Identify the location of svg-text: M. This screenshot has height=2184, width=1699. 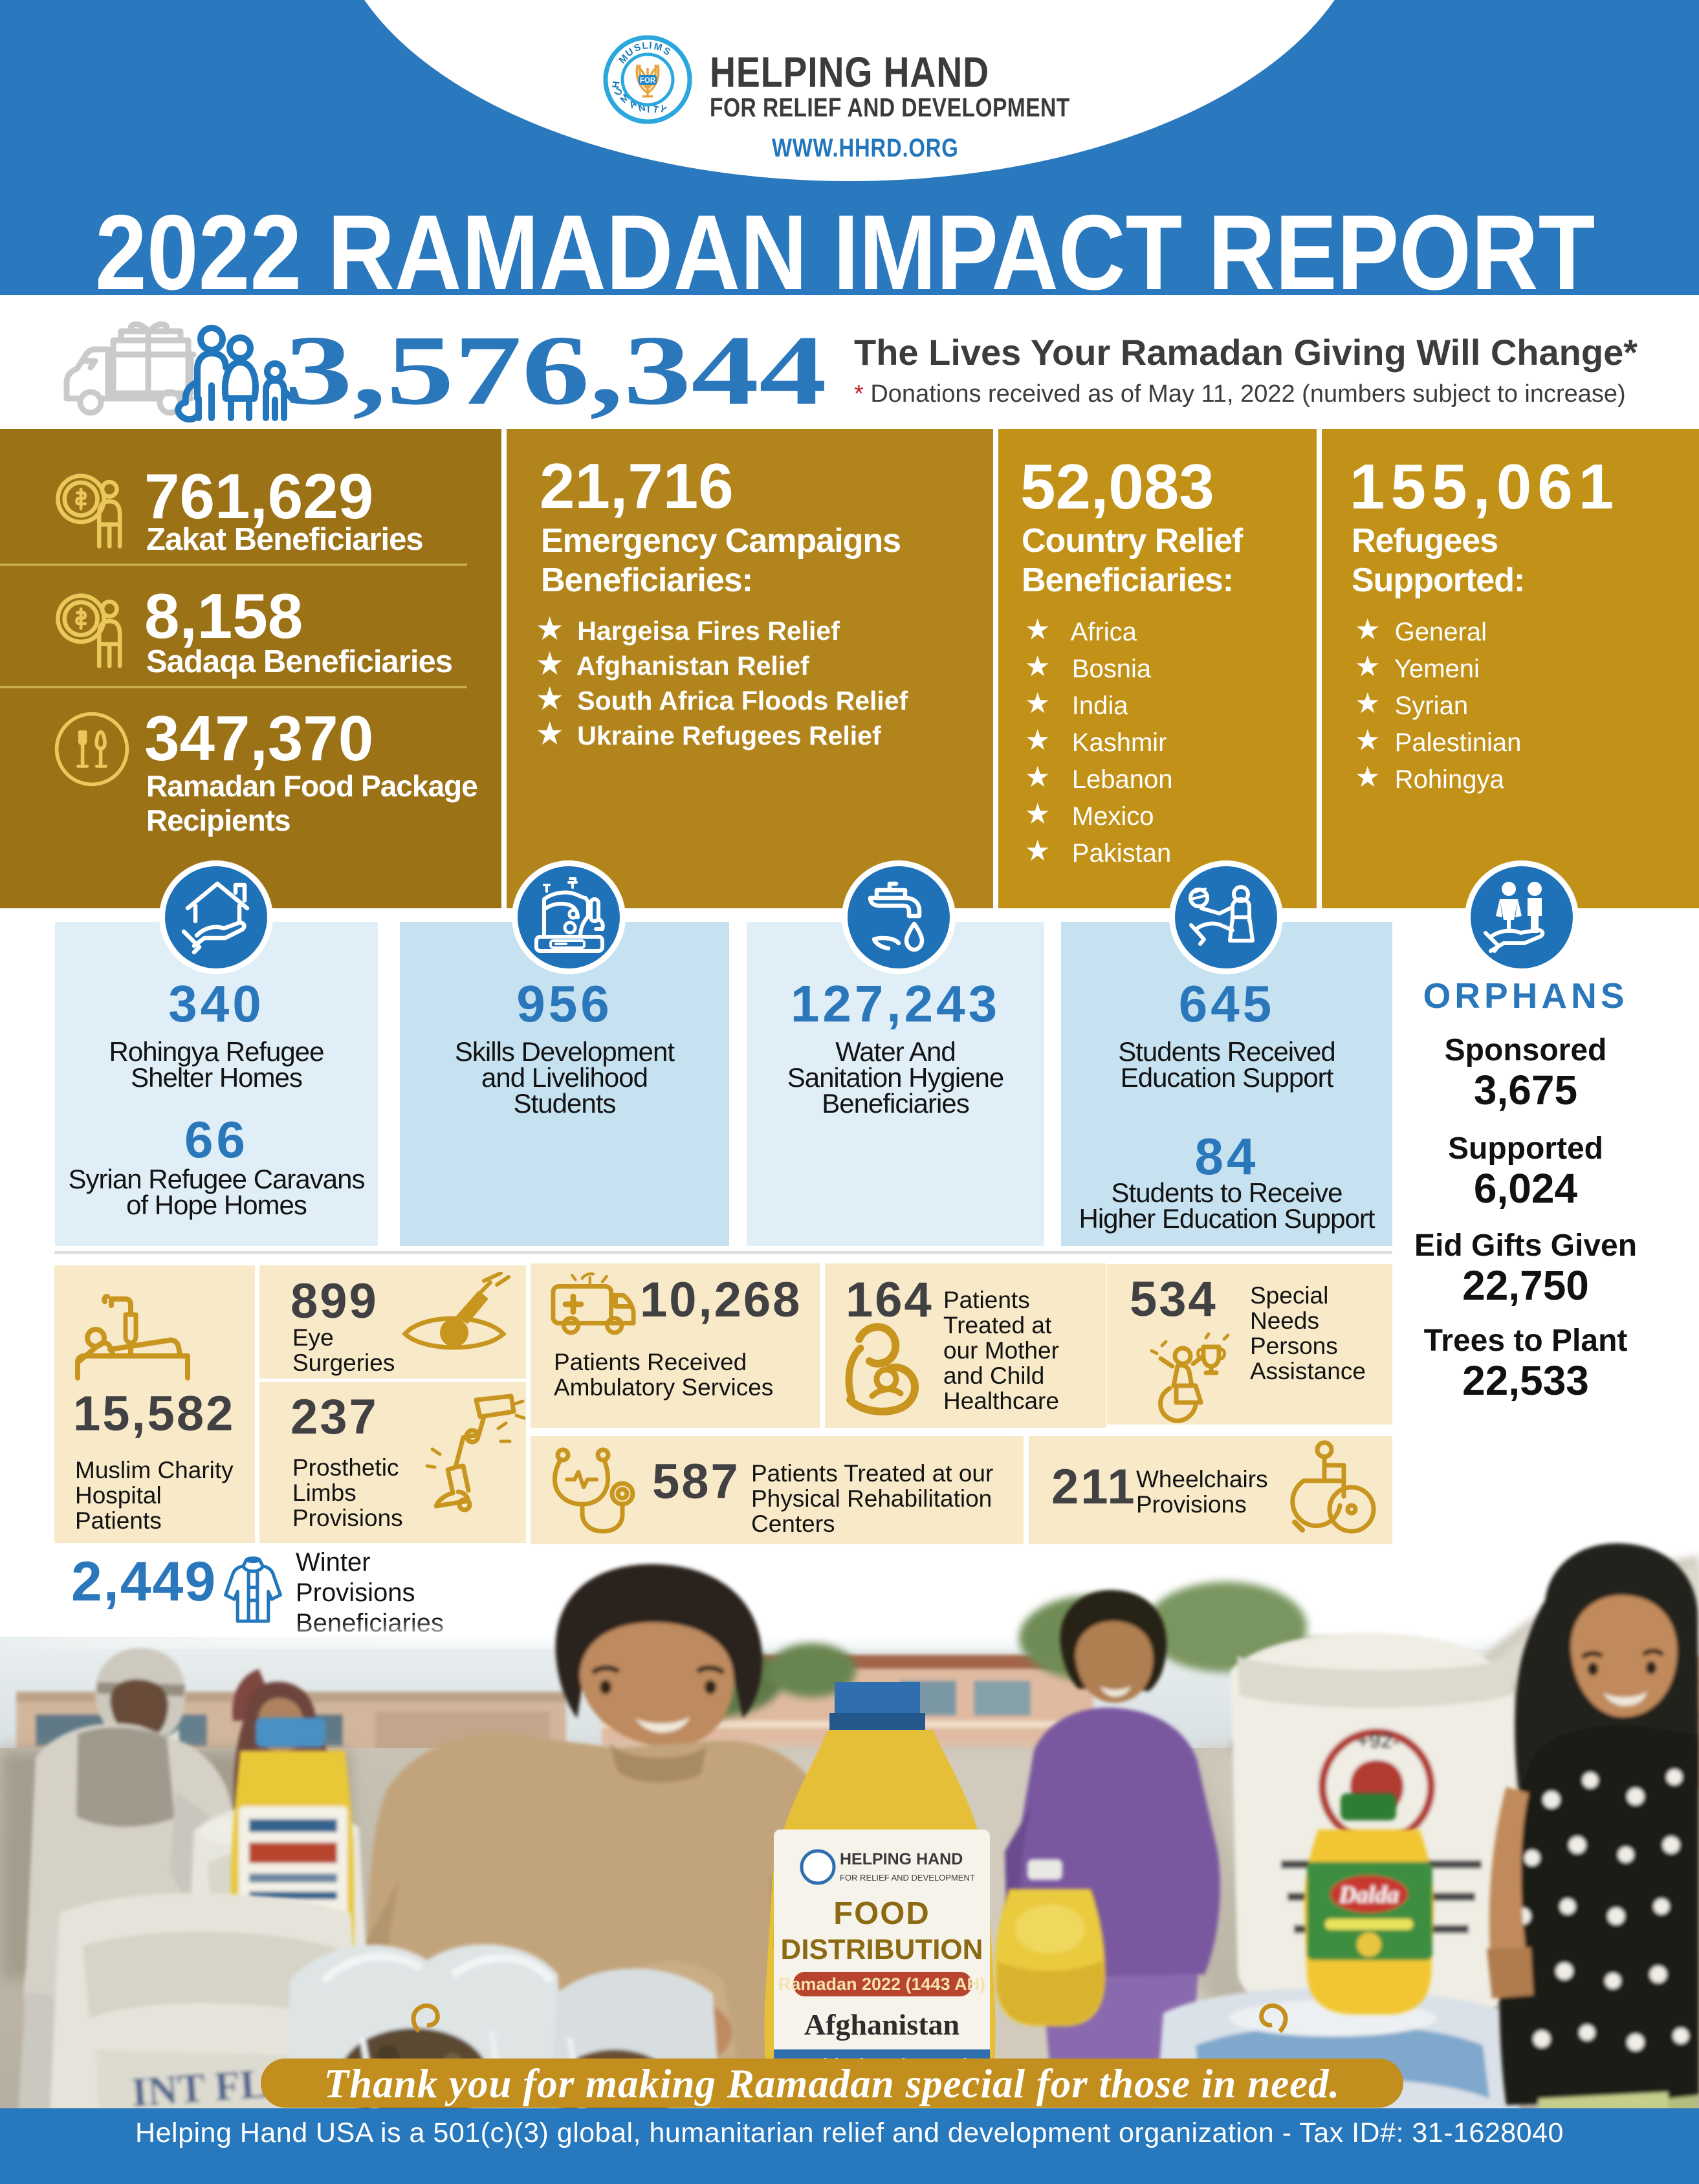
(658, 47).